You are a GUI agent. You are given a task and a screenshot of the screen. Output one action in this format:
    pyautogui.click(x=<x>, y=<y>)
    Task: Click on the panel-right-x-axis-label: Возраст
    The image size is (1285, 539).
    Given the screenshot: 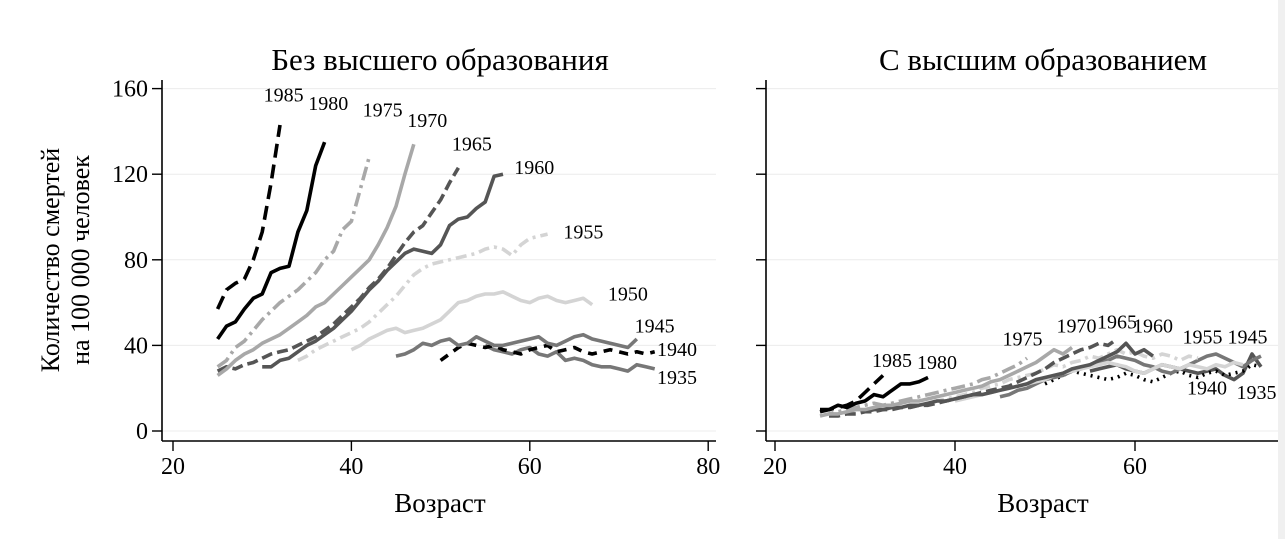 What is the action you would take?
    pyautogui.click(x=1043, y=503)
    